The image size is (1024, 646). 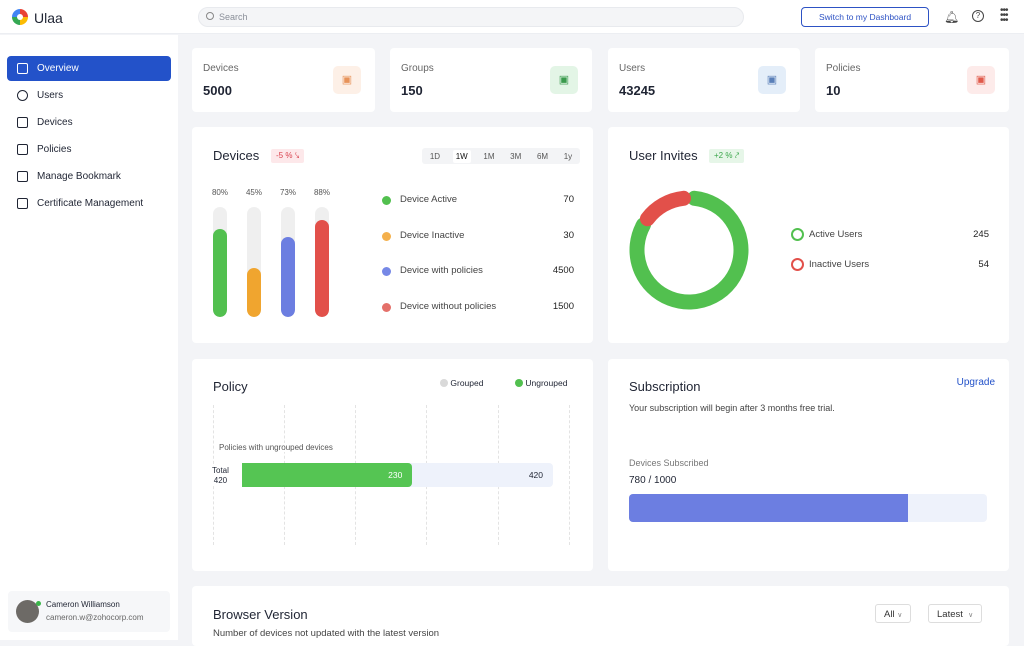 I want to click on stat-card-policies: Policies 10 ▣, so click(x=912, y=80).